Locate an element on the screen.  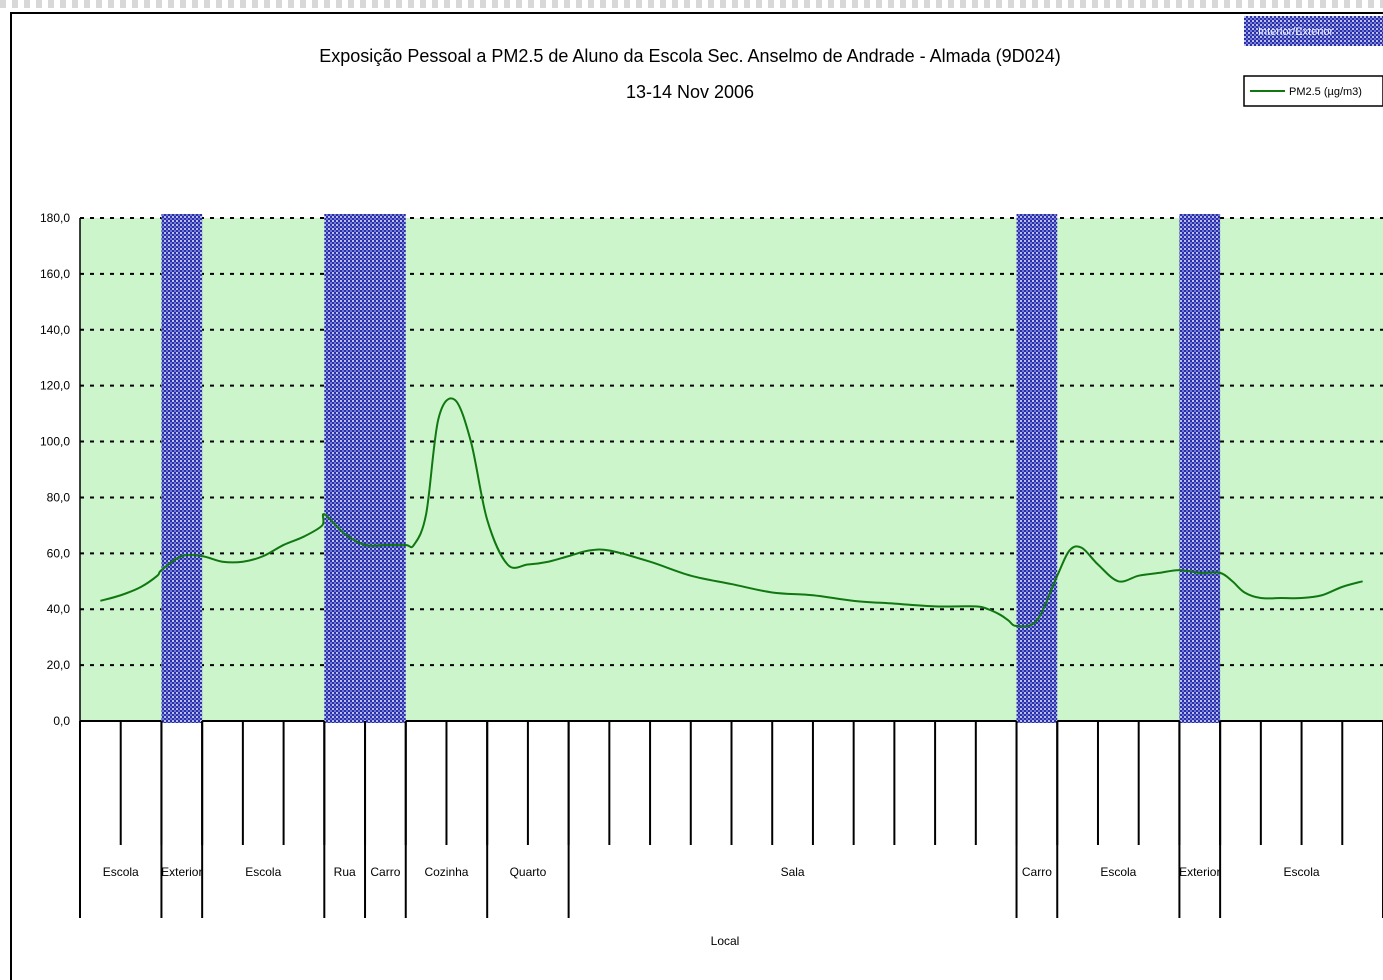
category-label: Quarto is located at coordinates (528, 872).